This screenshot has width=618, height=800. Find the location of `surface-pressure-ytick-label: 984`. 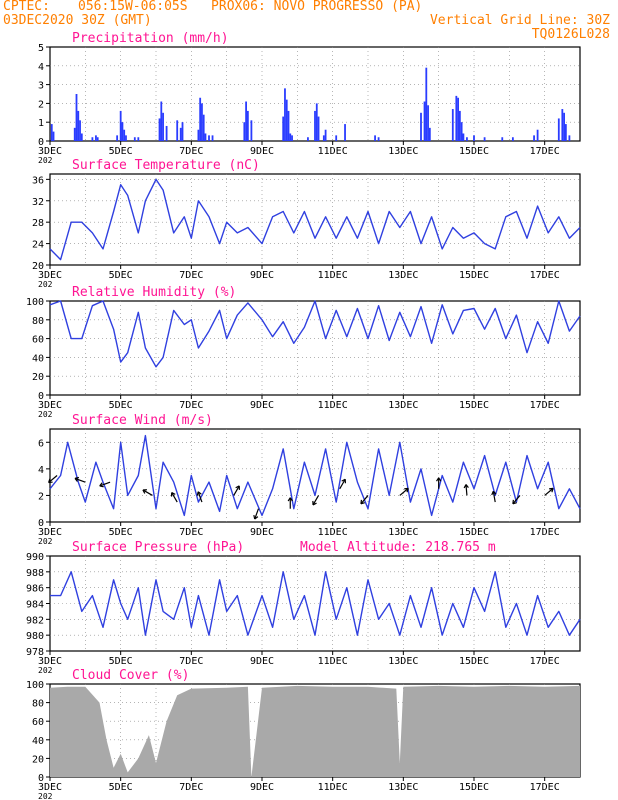

surface-pressure-ytick-label: 984 is located at coordinates (35, 605).